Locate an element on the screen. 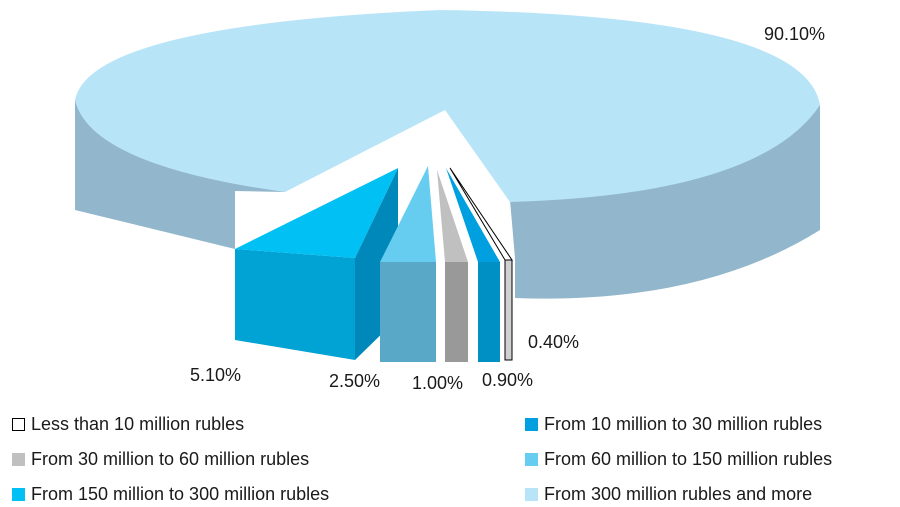 This screenshot has width=900, height=507. data-label-less-10m: 0.40% is located at coordinates (553, 342).